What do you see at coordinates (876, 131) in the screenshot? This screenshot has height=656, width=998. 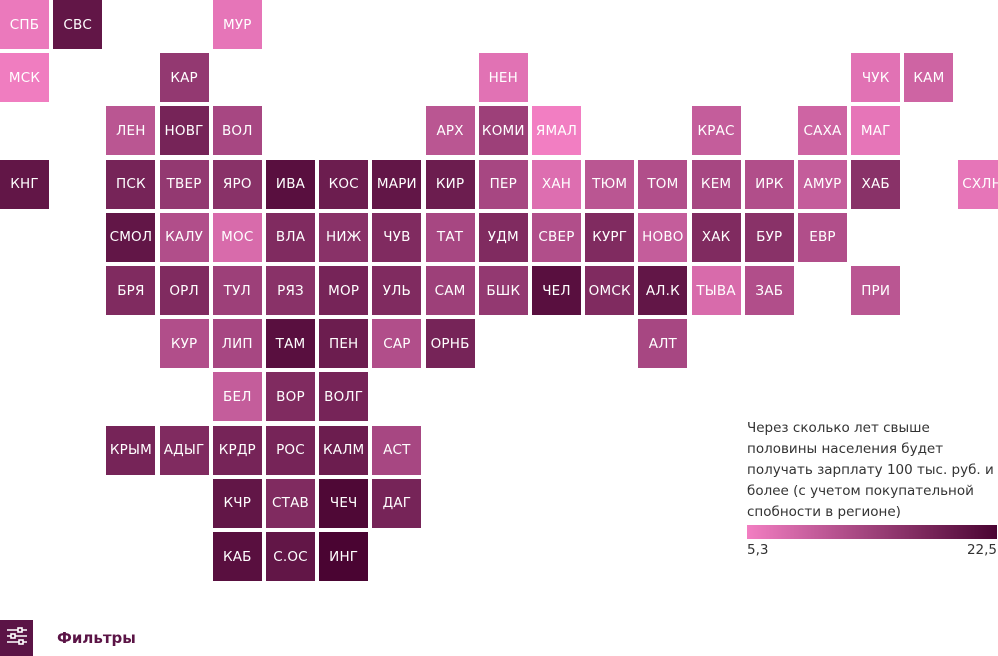 I see `region-tile: МАГ` at bounding box center [876, 131].